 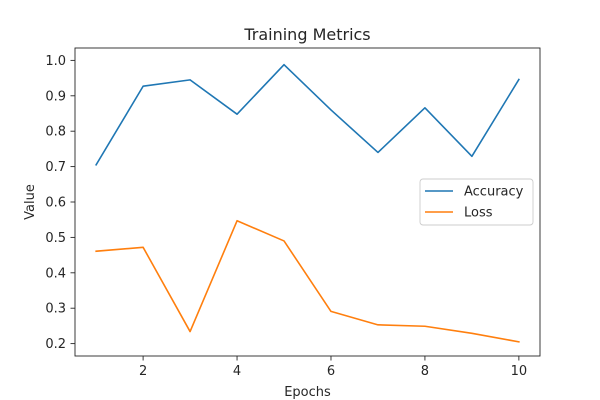 I want to click on x-tick-label: 8, so click(x=425, y=371).